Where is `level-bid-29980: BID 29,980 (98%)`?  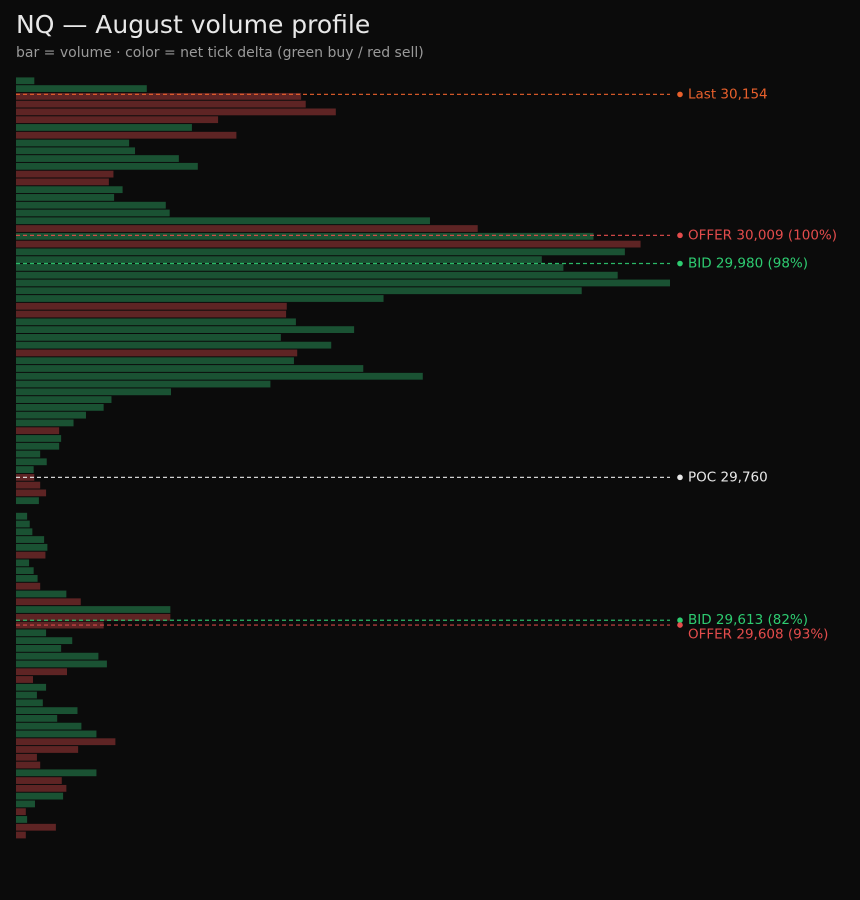
level-bid-29980: BID 29,980 (98%) is located at coordinates (412, 264).